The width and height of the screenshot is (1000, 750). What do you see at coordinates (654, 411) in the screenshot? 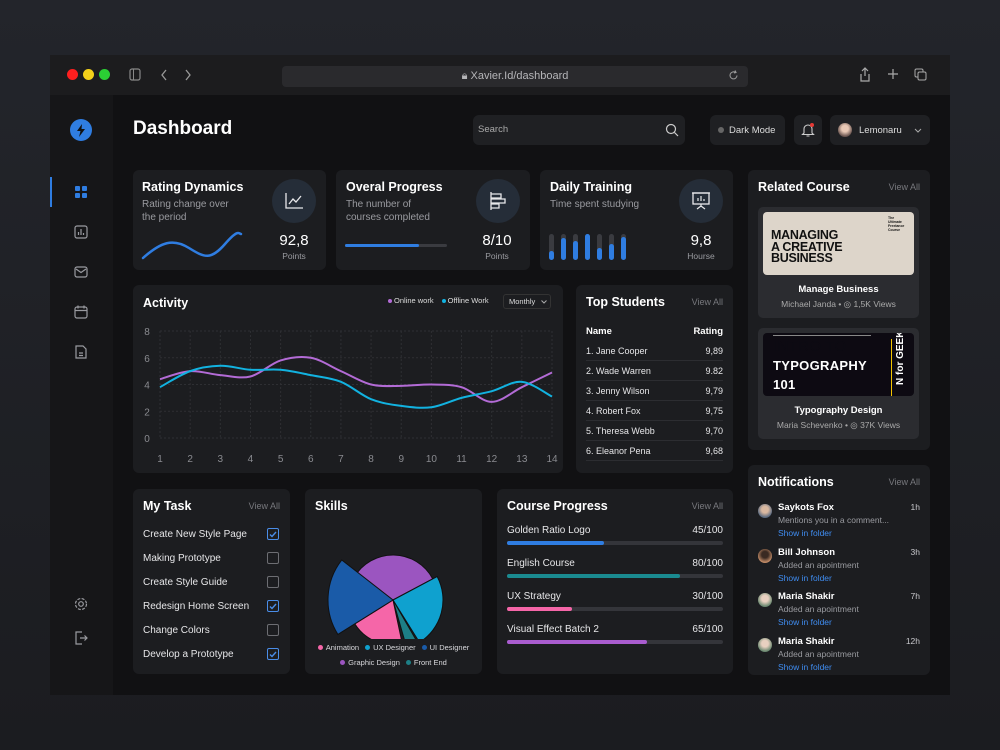
I see `table-row: 4. Robert Fox 9,75` at bounding box center [654, 411].